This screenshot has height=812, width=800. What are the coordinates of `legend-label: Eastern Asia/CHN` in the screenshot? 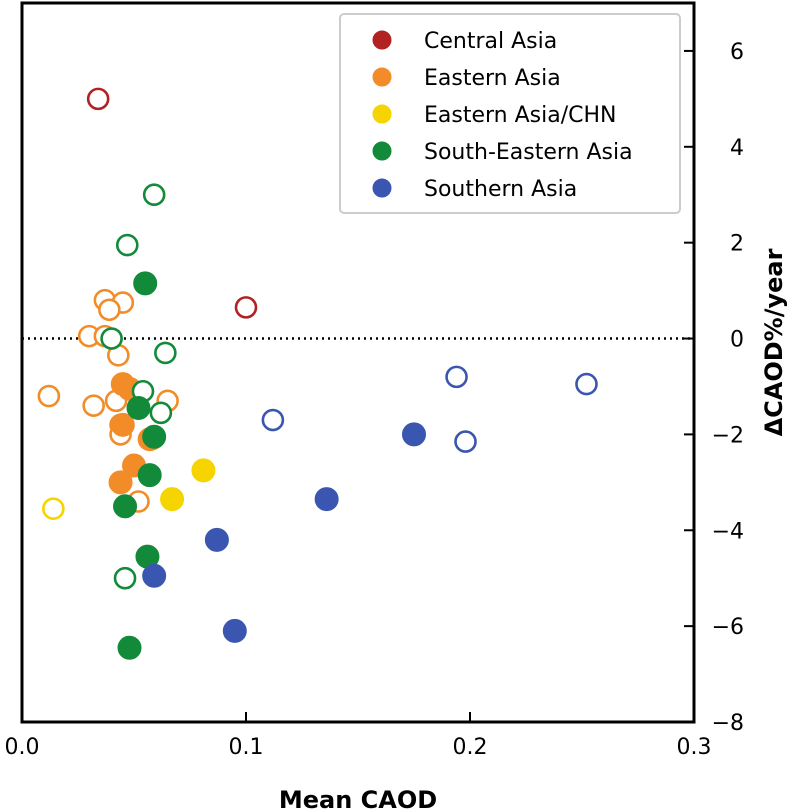 It's located at (520, 115).